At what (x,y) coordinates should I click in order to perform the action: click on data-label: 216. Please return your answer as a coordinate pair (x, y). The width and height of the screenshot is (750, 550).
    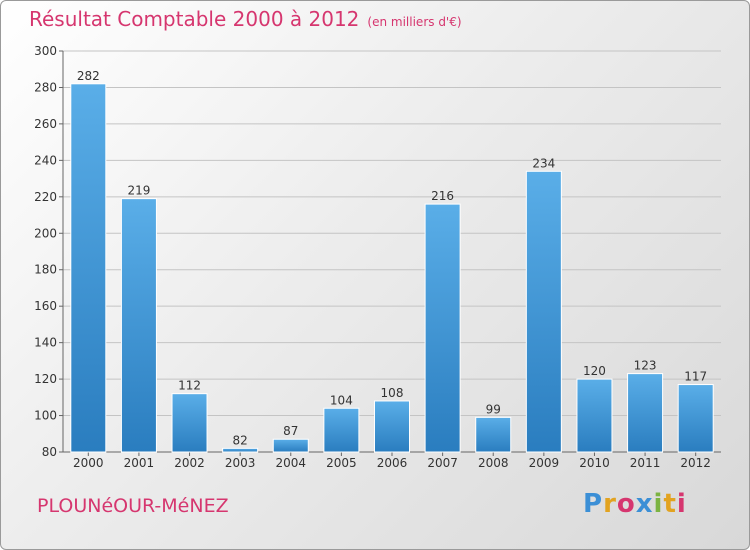
    Looking at the image, I should click on (442, 196).